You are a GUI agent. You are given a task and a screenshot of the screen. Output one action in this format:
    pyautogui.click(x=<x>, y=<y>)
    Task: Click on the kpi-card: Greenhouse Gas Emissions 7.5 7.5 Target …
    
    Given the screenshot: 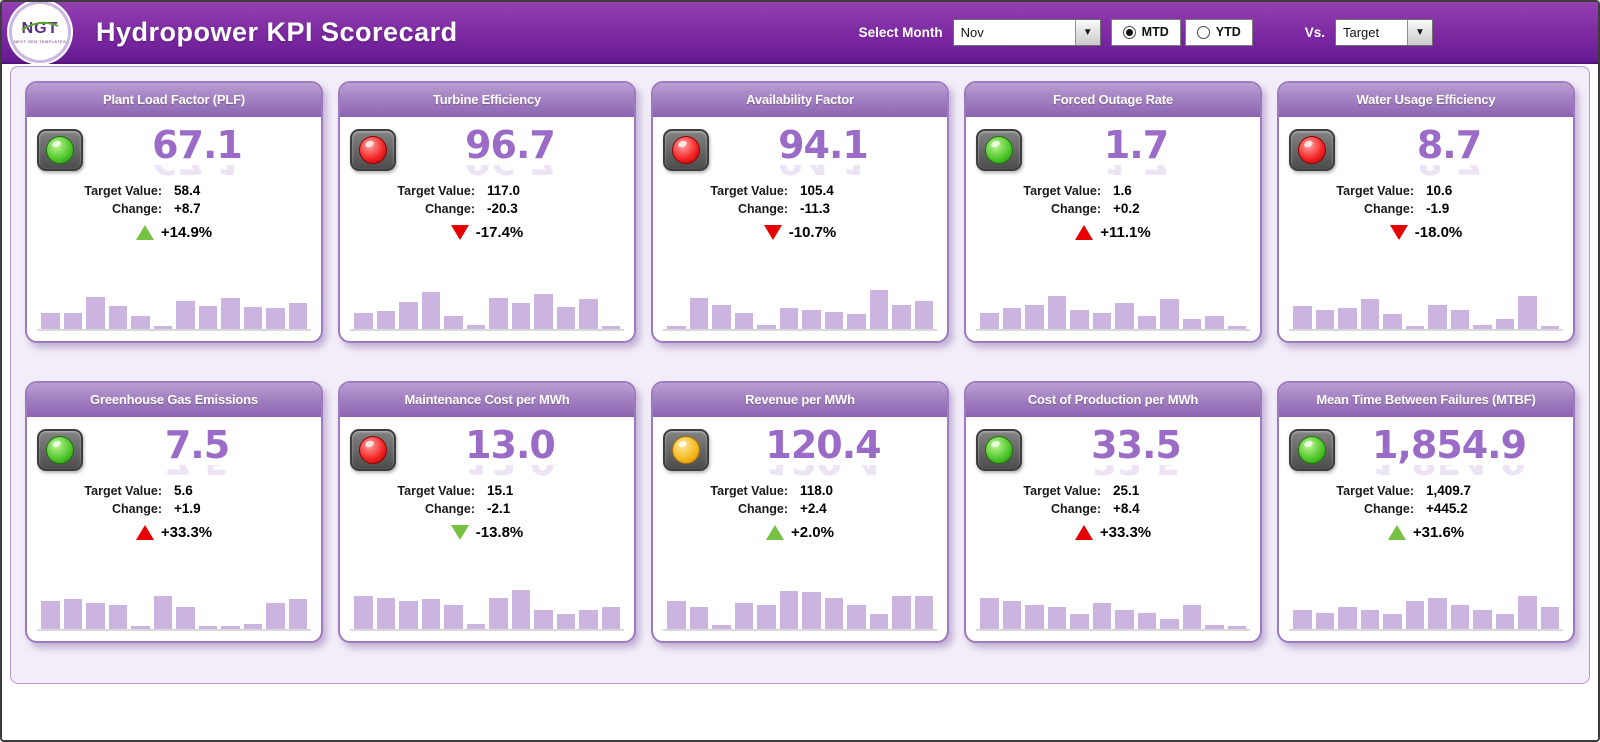 What is the action you would take?
    pyautogui.click(x=174, y=512)
    